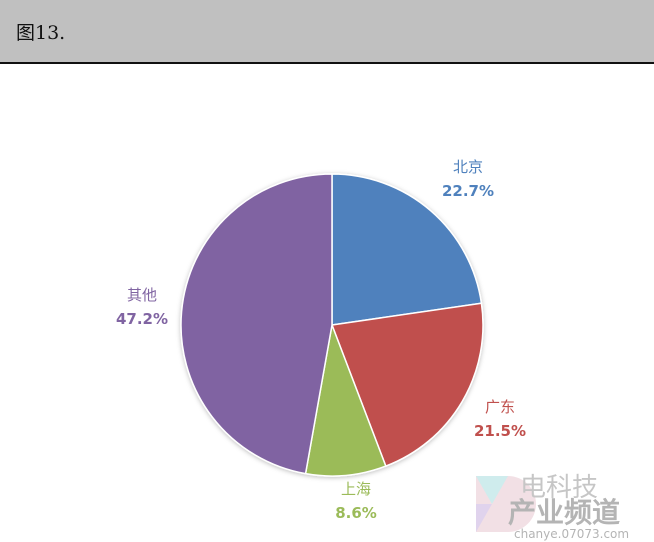  What do you see at coordinates (559, 488) in the screenshot?
I see `svg-text: 电科技` at bounding box center [559, 488].